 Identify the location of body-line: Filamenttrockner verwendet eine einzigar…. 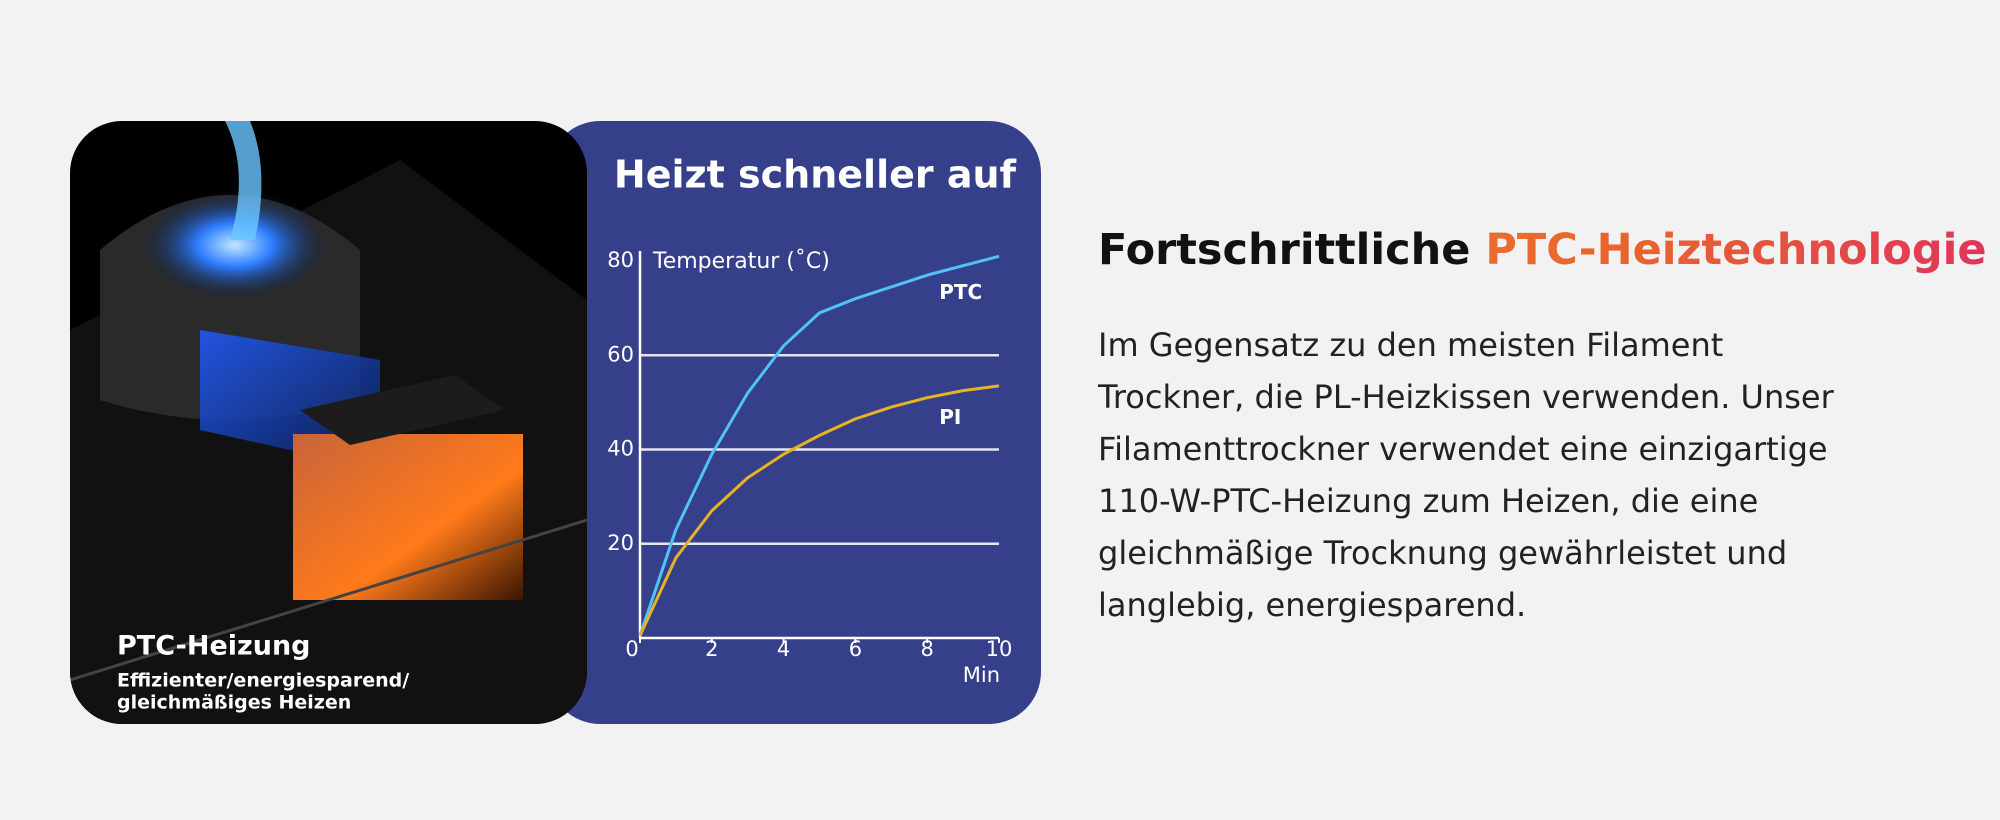
(1463, 449).